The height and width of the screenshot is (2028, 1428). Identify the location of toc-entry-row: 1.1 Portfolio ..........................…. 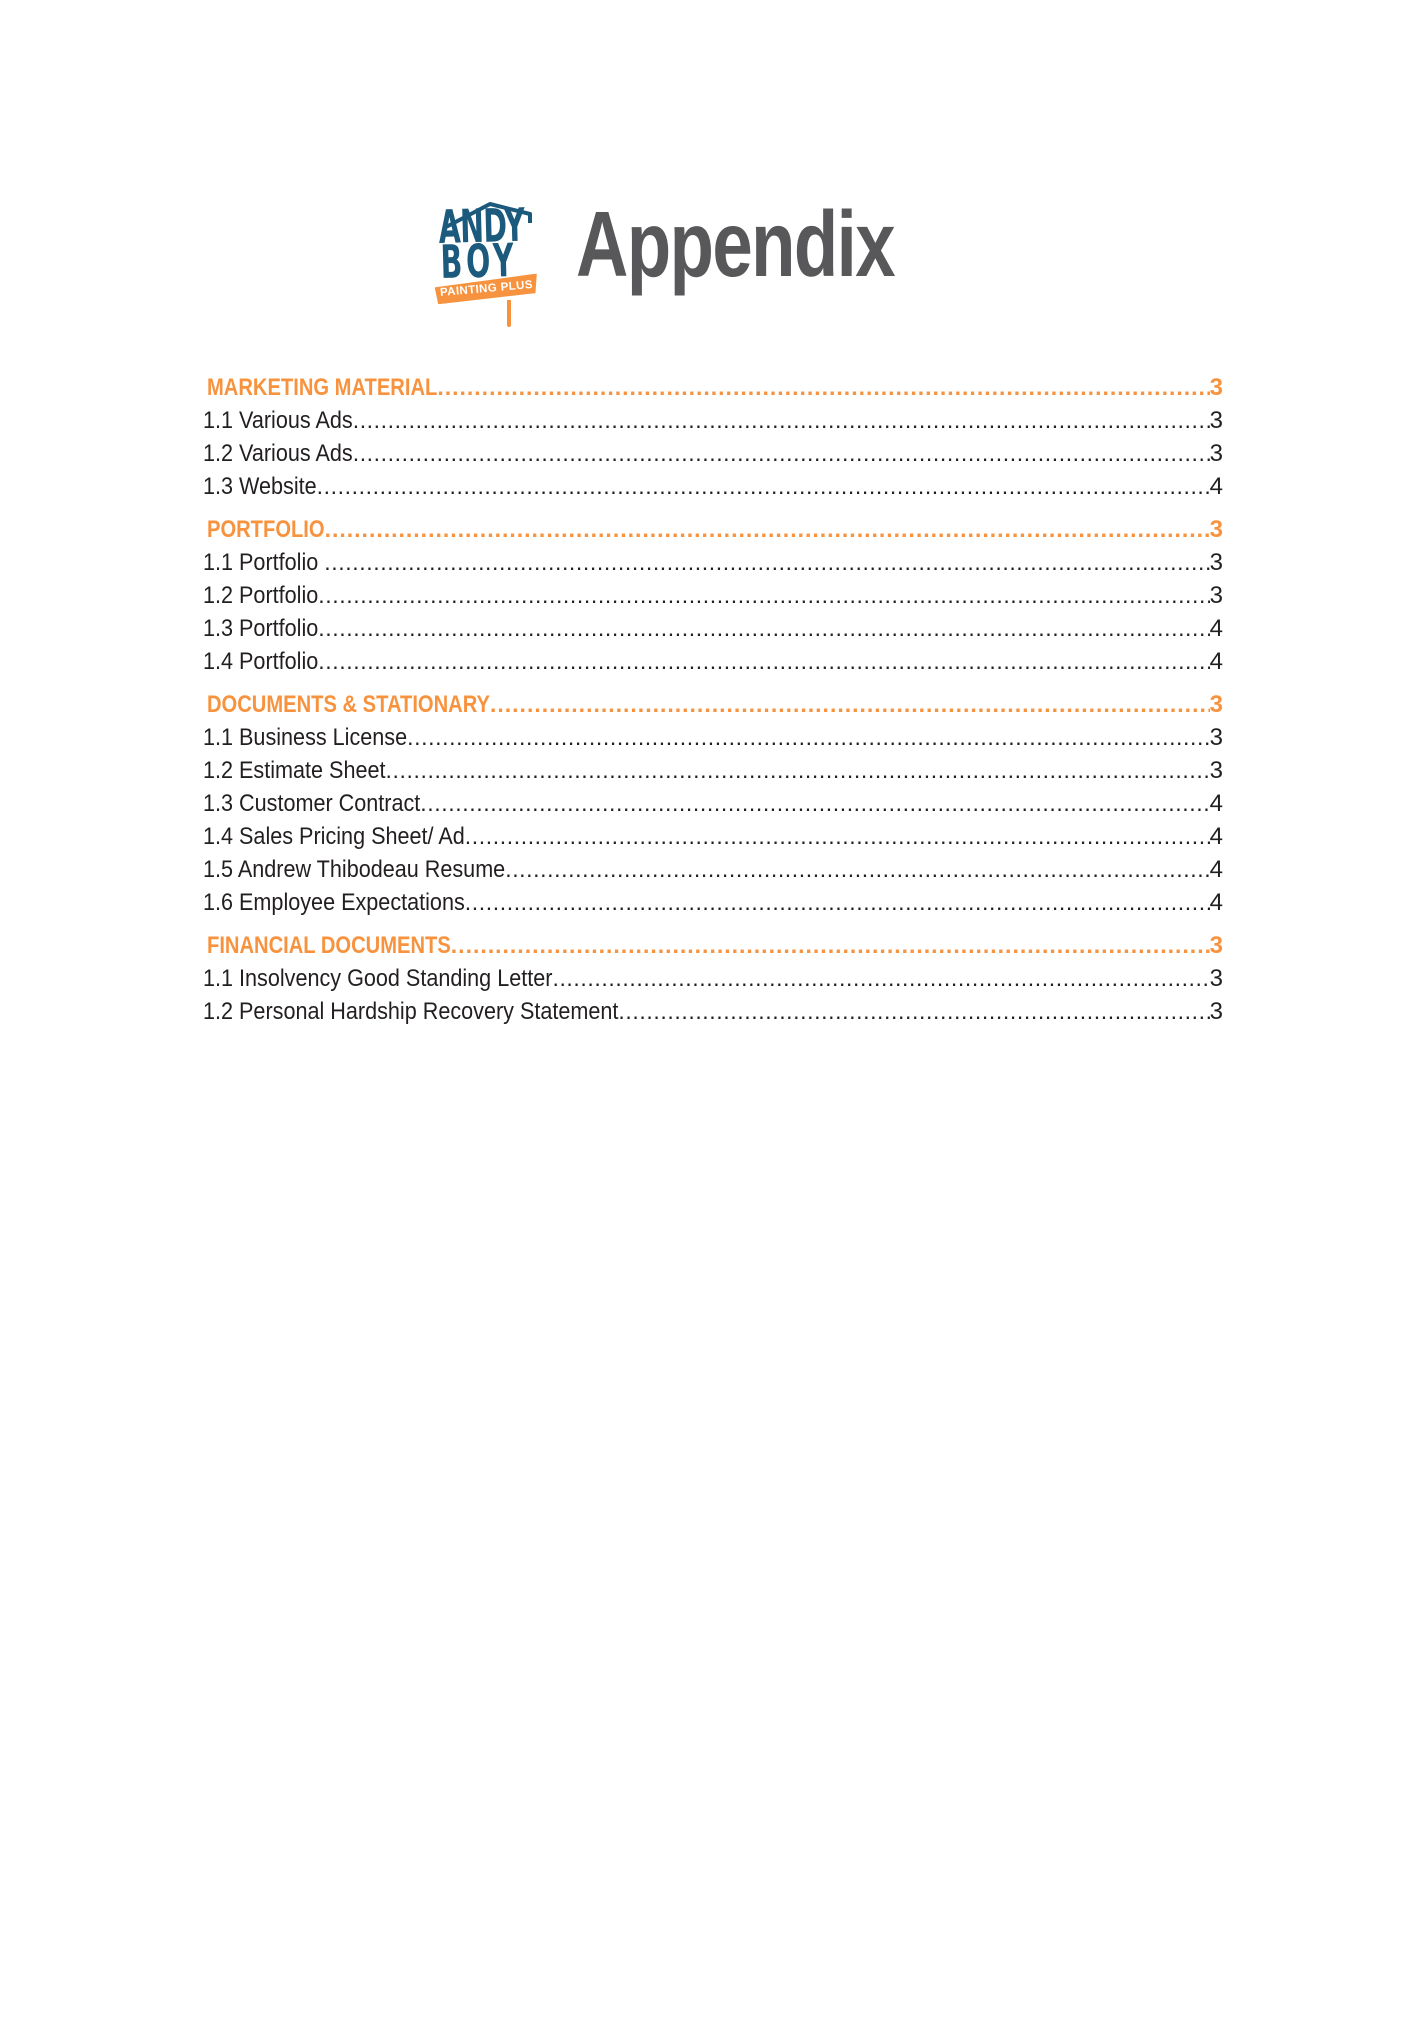
(713, 562).